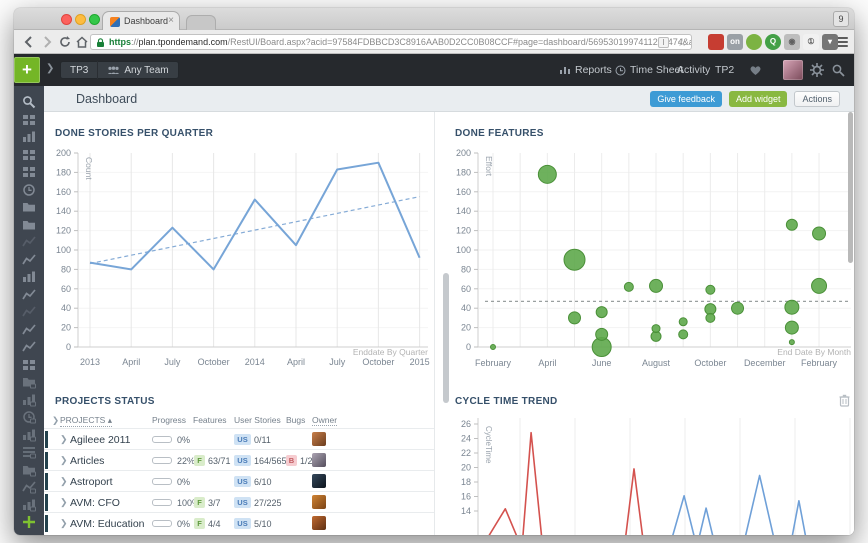 This screenshot has height=543, width=868. What do you see at coordinates (735, 42) in the screenshot?
I see `cast-extension-icon: on` at bounding box center [735, 42].